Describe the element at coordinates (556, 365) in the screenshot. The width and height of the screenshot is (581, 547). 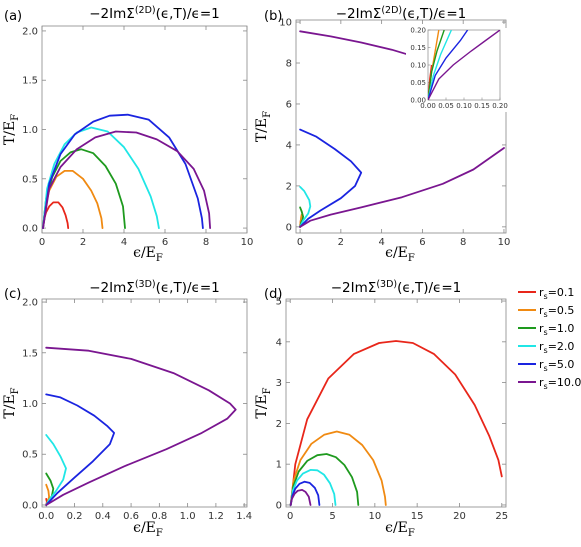
I see `legend-label: rs=5.0` at that location.